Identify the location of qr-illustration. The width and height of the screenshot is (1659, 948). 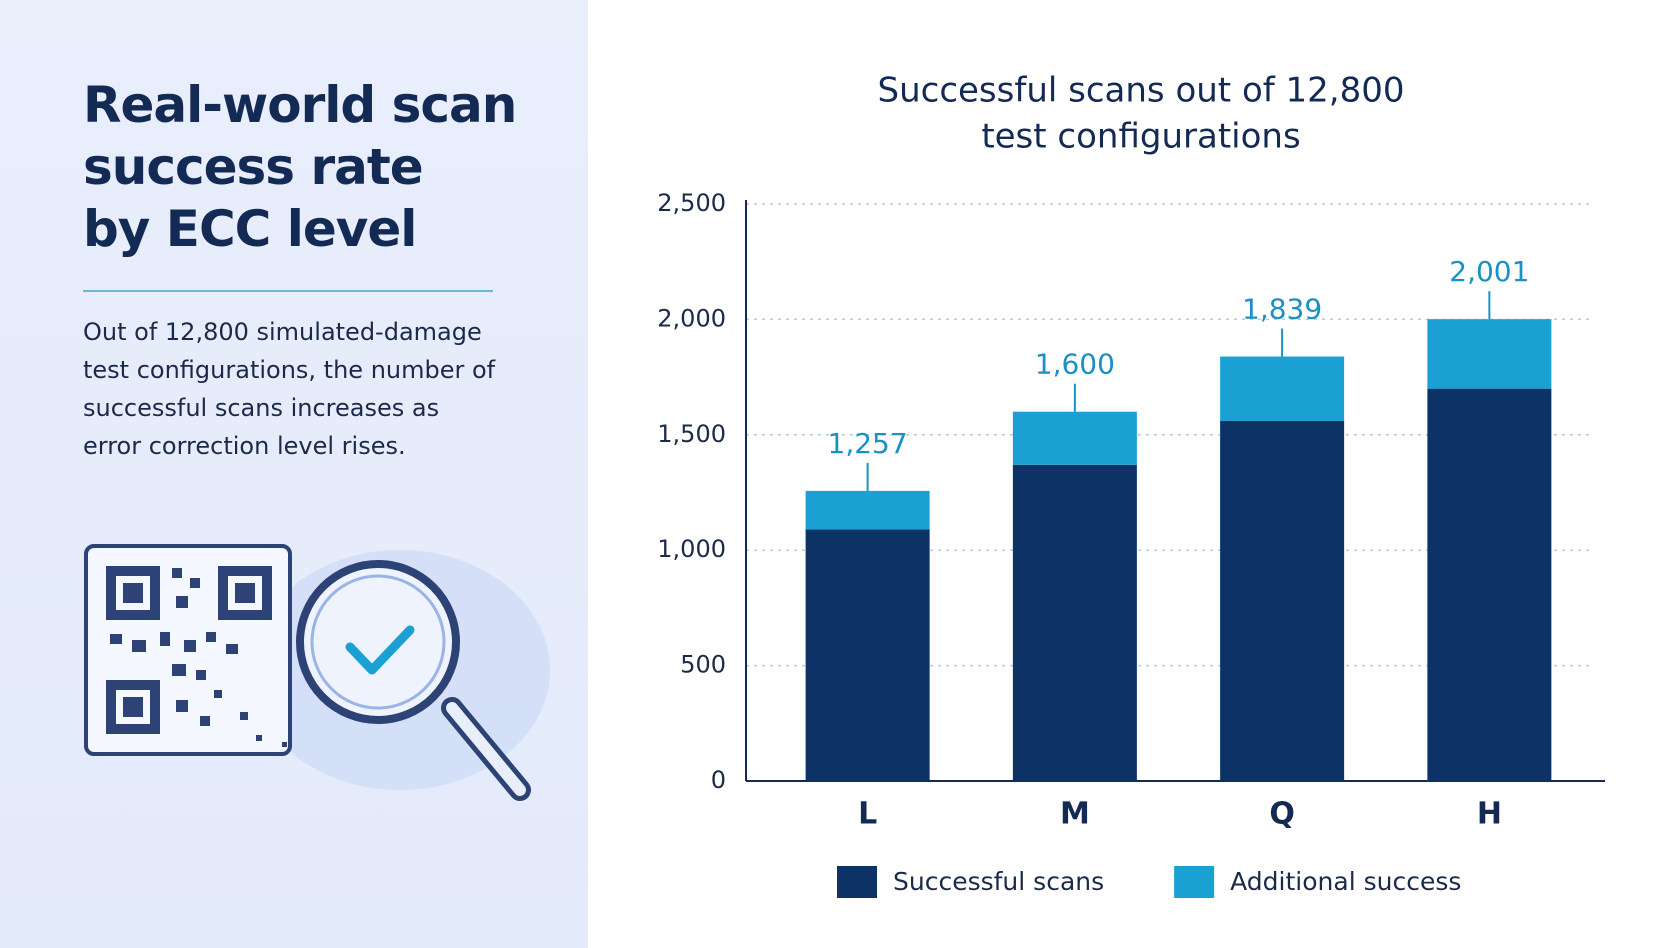
(317, 672).